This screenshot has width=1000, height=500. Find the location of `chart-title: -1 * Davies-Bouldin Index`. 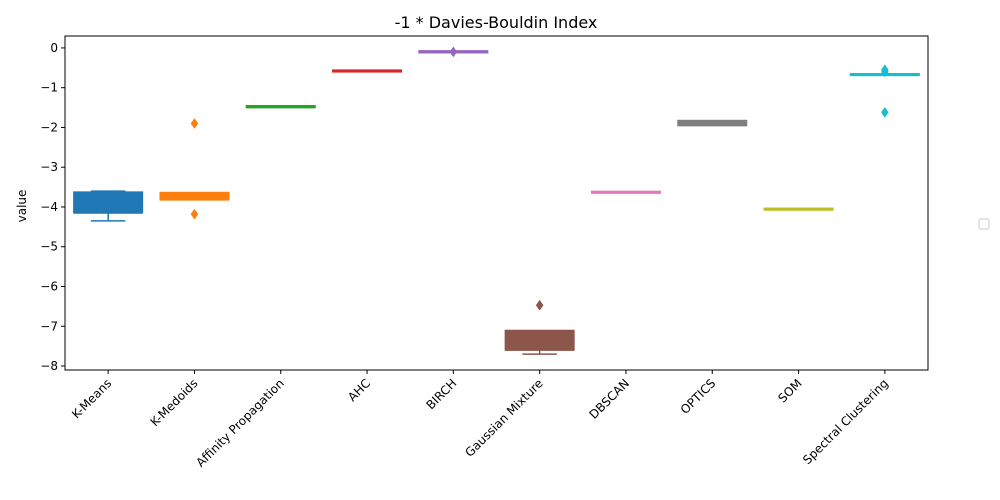

chart-title: -1 * Davies-Bouldin Index is located at coordinates (496, 22).